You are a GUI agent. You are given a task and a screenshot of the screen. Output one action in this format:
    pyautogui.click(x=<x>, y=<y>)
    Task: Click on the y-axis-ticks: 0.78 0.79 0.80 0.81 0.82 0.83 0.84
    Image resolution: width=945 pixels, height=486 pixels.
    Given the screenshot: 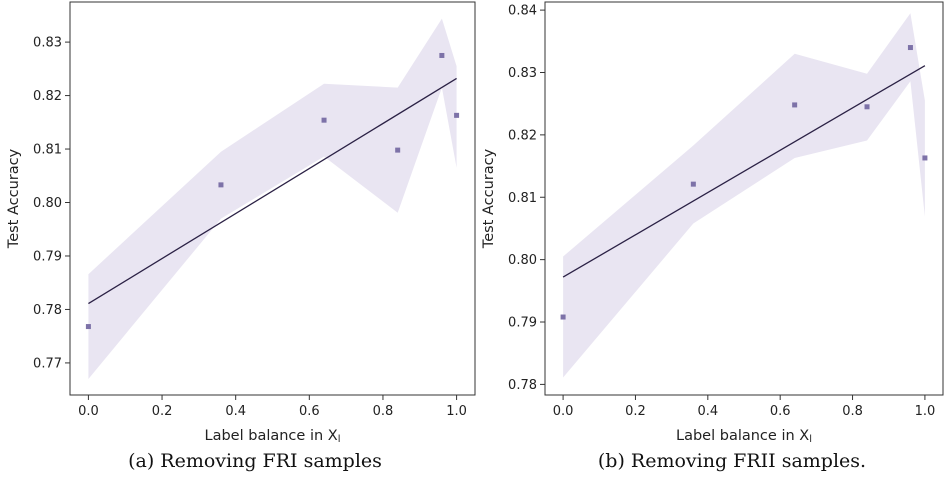 What is the action you would take?
    pyautogui.click(x=526, y=198)
    